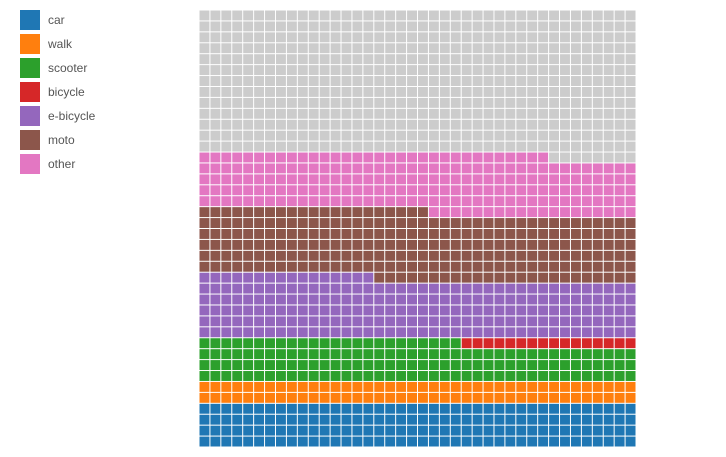  Describe the element at coordinates (68, 68) in the screenshot. I see `legend-label: scooter` at that location.